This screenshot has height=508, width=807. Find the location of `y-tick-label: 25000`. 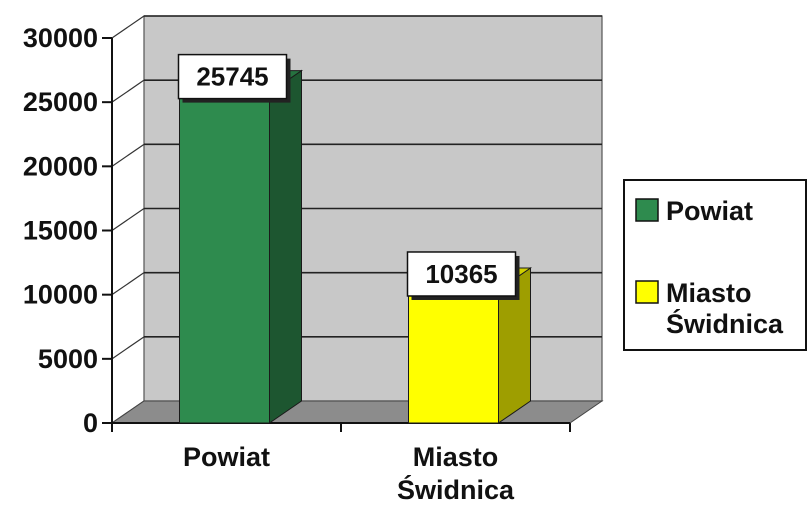

y-tick-label: 25000 is located at coordinates (60, 102).